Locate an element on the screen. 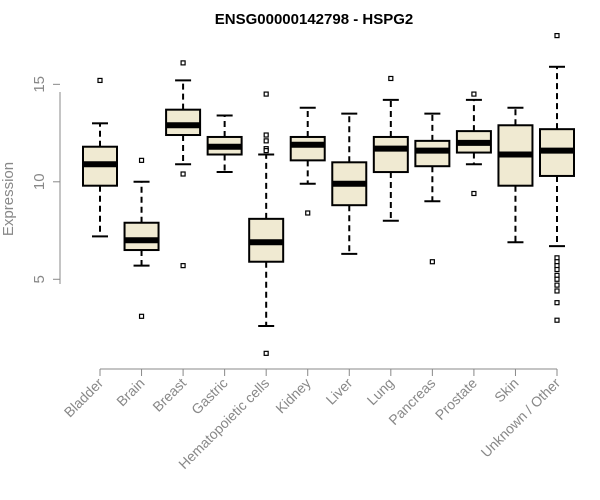  y-tick-label: 10 is located at coordinates (39, 181).